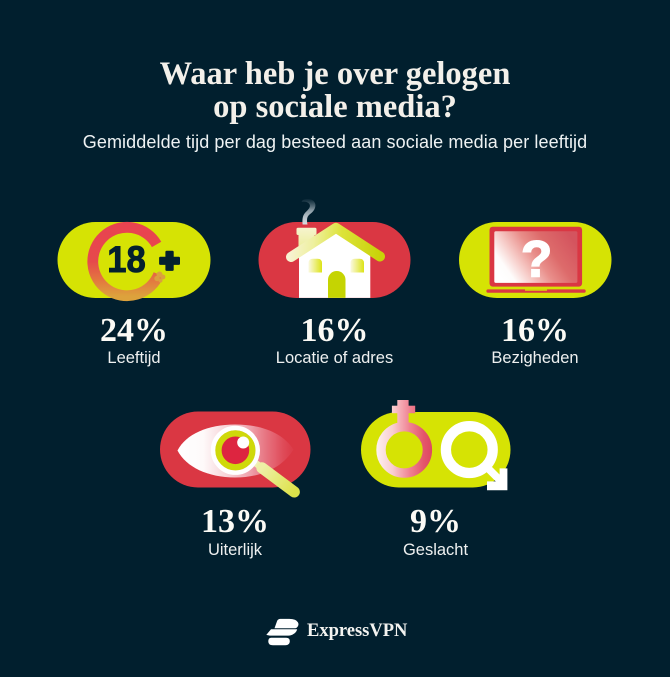 The image size is (670, 677). Describe the element at coordinates (126, 259) in the screenshot. I see `svg-text: 18` at that location.